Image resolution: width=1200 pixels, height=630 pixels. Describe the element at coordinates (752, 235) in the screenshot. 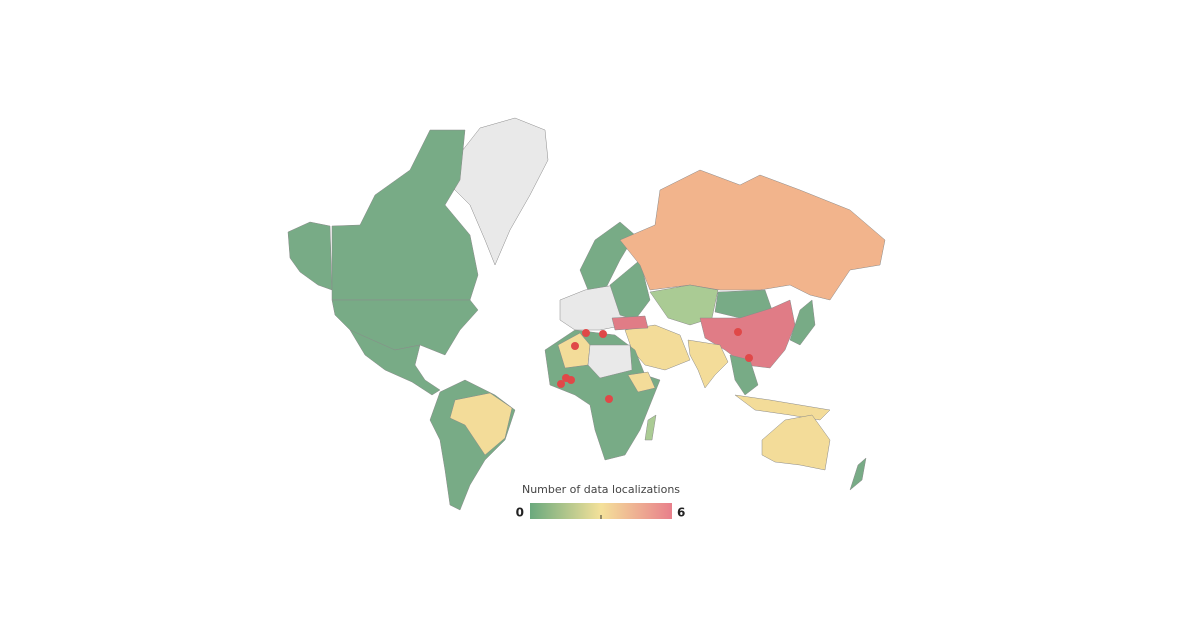

I see `russia` at that location.